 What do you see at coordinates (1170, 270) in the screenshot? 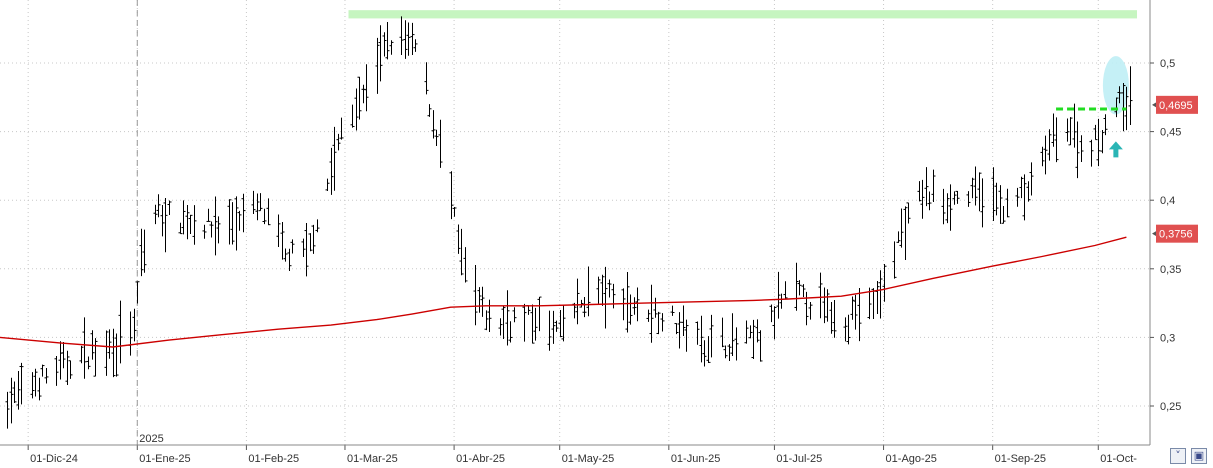
I see `y-tick-label: 0,35` at bounding box center [1170, 270].